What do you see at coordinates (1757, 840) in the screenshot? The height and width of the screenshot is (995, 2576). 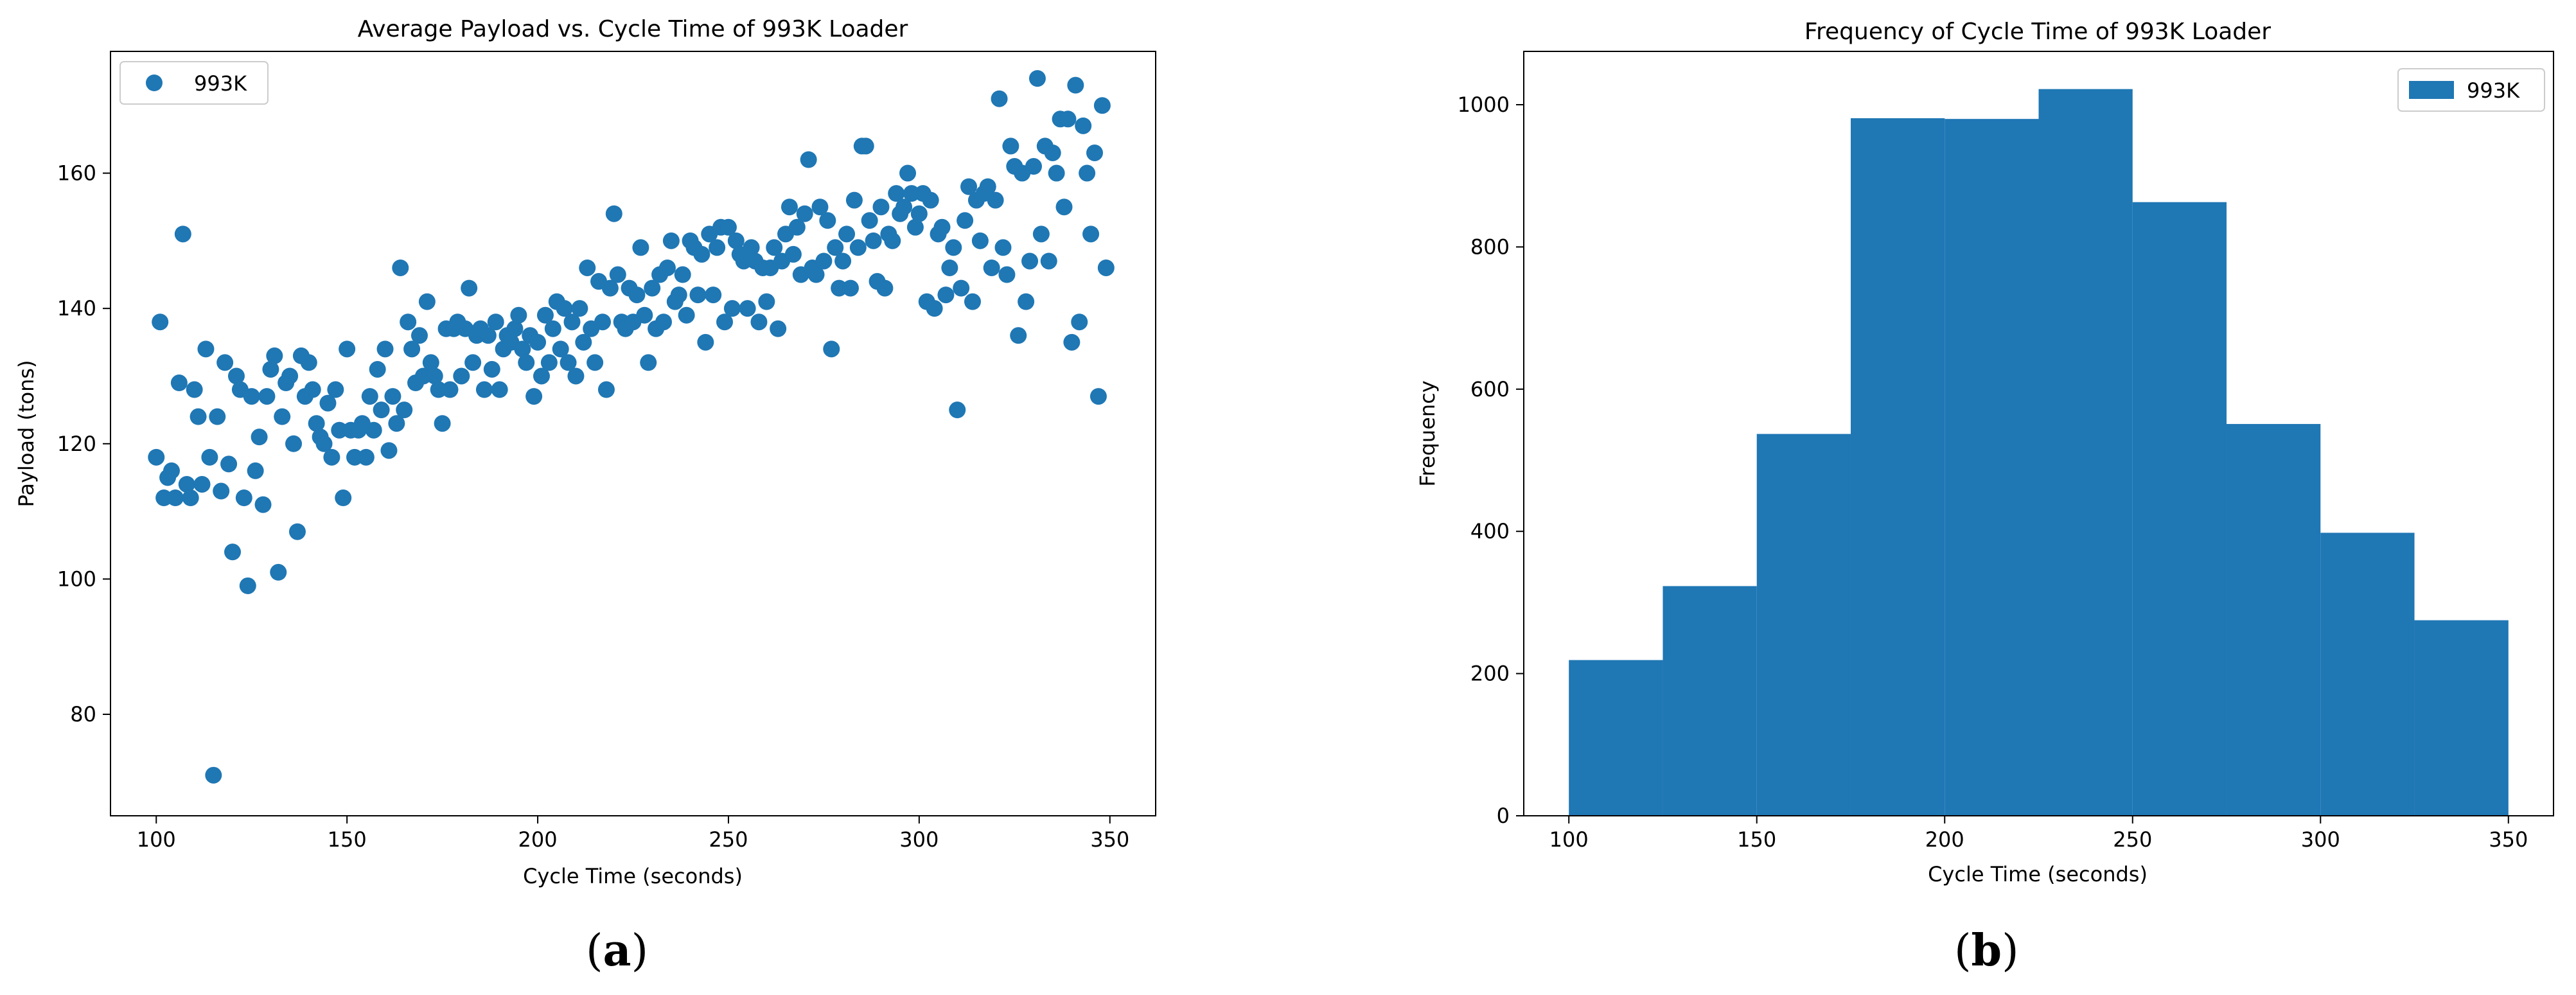 I see `x-tick-label: 150` at bounding box center [1757, 840].